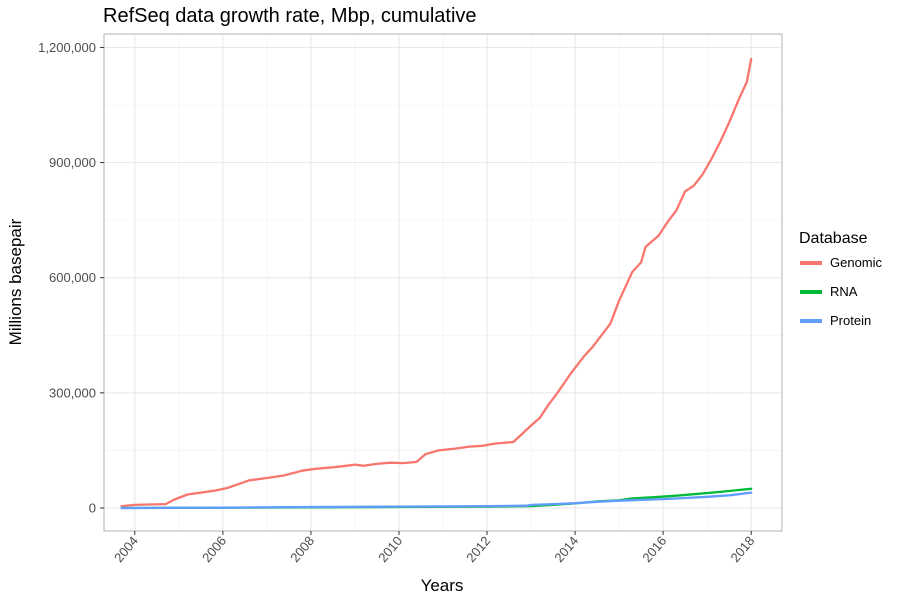 The image size is (900, 600). I want to click on legend-label: Protein, so click(851, 320).